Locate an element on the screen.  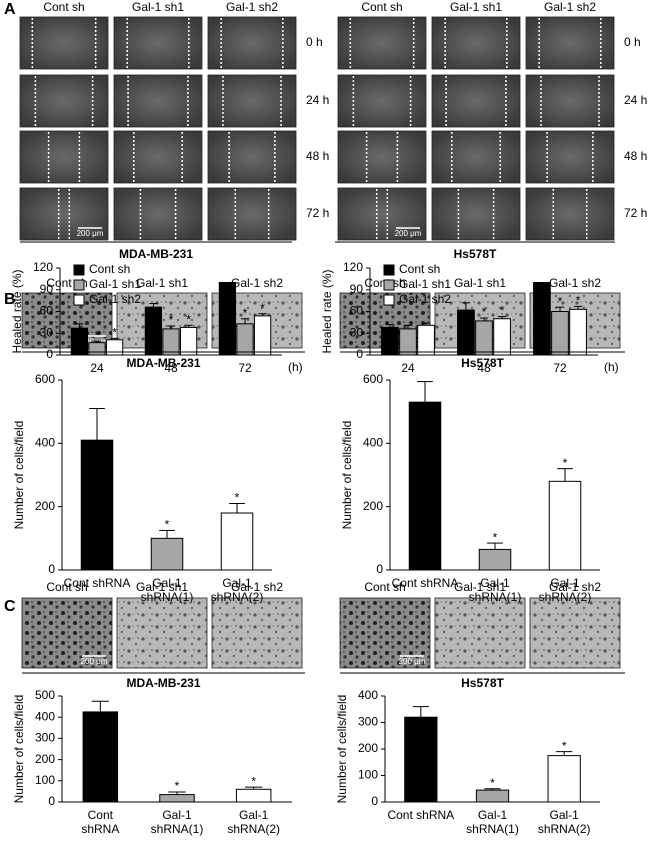
y-tick-label: 30 is located at coordinates (357, 332).